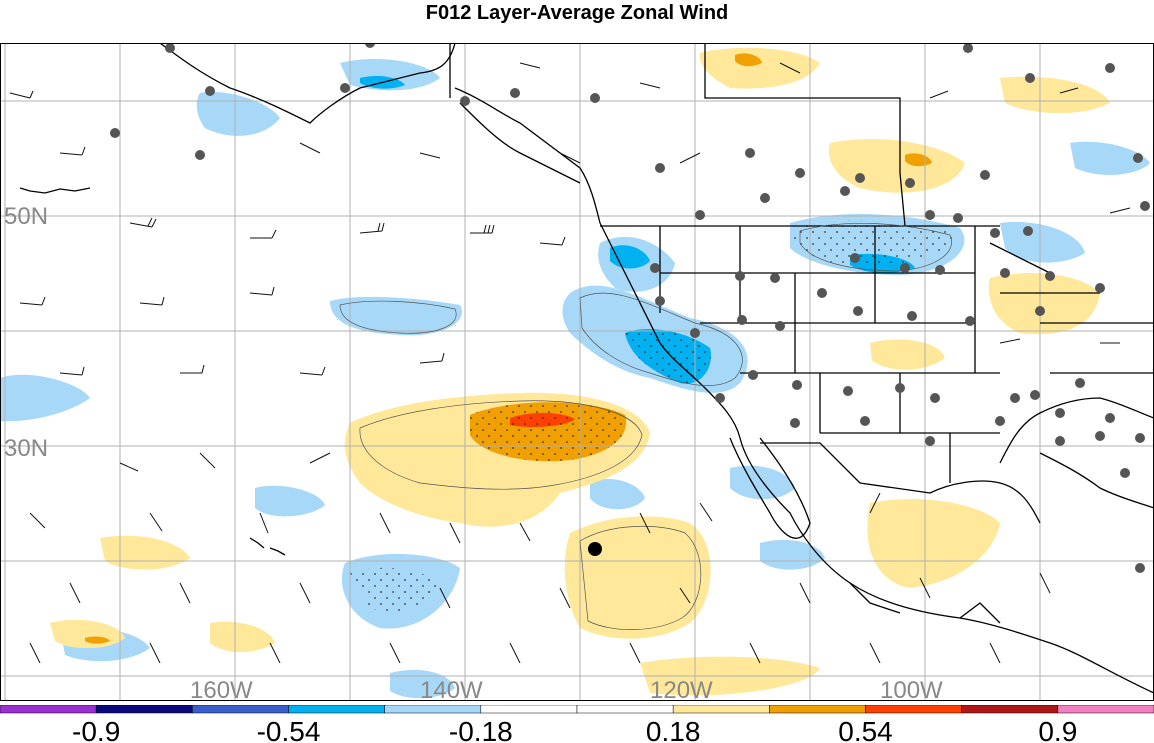  I want to click on lat-label-50n: 50N, so click(26, 216).